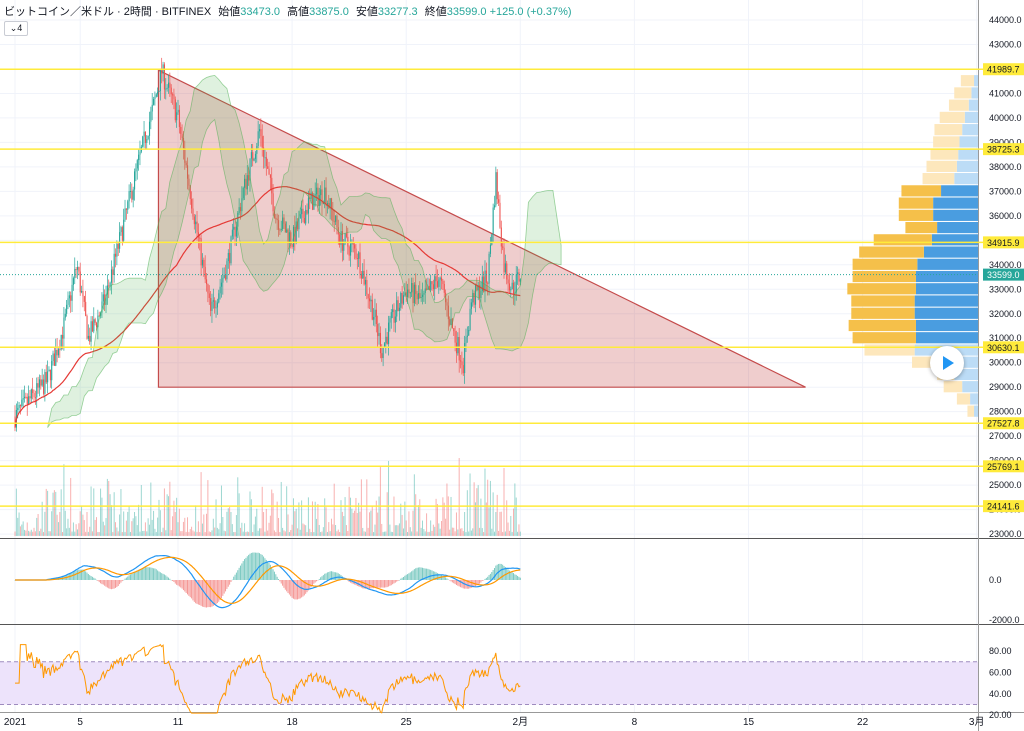 The image size is (1024, 731). I want to click on level-price-label: 38725.3, so click(1003, 150).